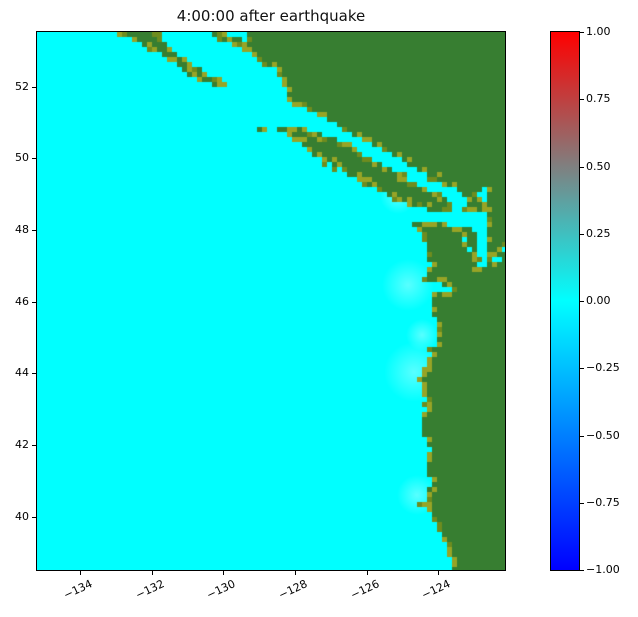 This screenshot has width=638, height=617. What do you see at coordinates (22, 229) in the screenshot?
I see `y-tick-label: 48` at bounding box center [22, 229].